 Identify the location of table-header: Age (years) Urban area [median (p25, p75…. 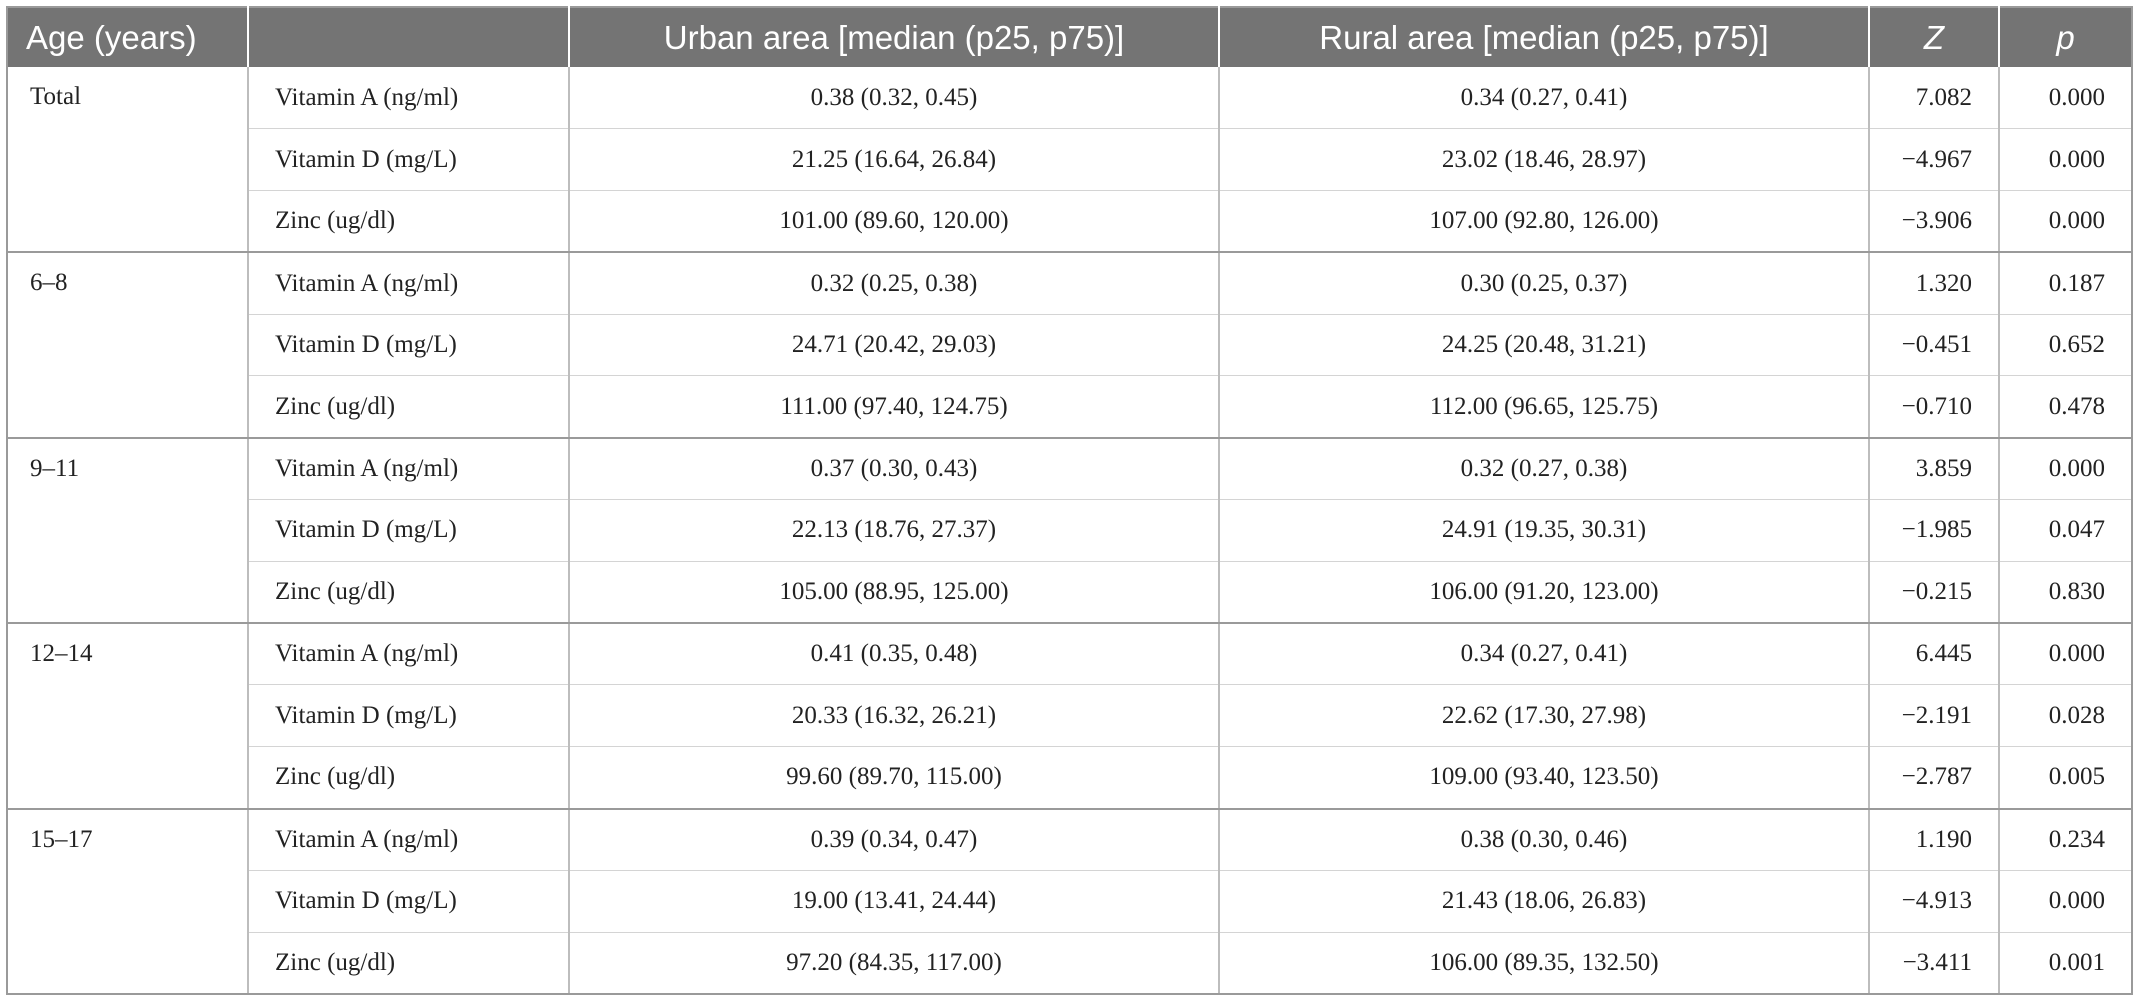
(1069, 37).